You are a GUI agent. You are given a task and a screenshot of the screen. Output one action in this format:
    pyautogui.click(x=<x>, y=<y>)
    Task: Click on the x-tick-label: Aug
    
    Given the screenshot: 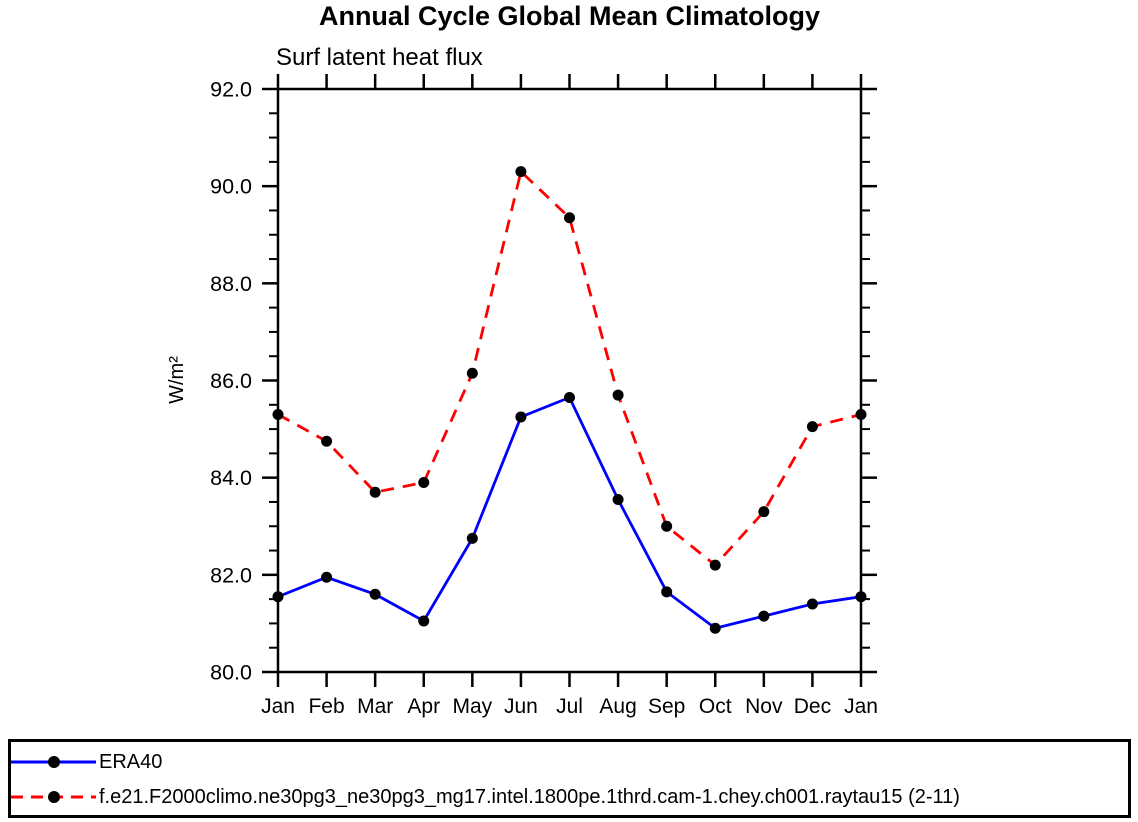 What is the action you would take?
    pyautogui.click(x=617, y=706)
    